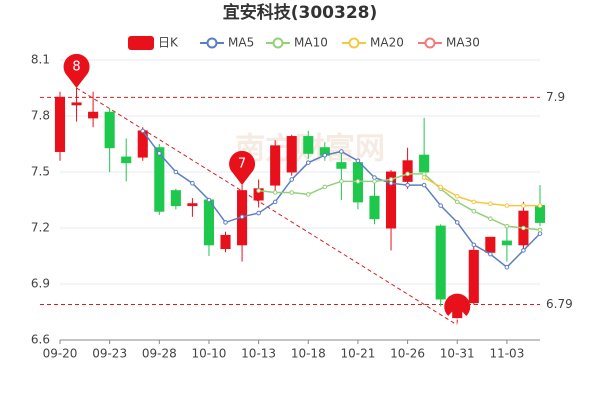 This screenshot has width=600, height=400. I want to click on x-tick-label: 10-26, so click(407, 354).